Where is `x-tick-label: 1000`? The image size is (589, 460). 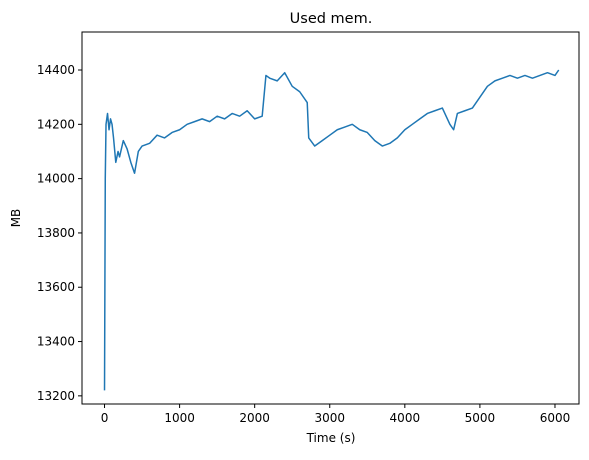
x-tick-label: 1000 is located at coordinates (179, 418).